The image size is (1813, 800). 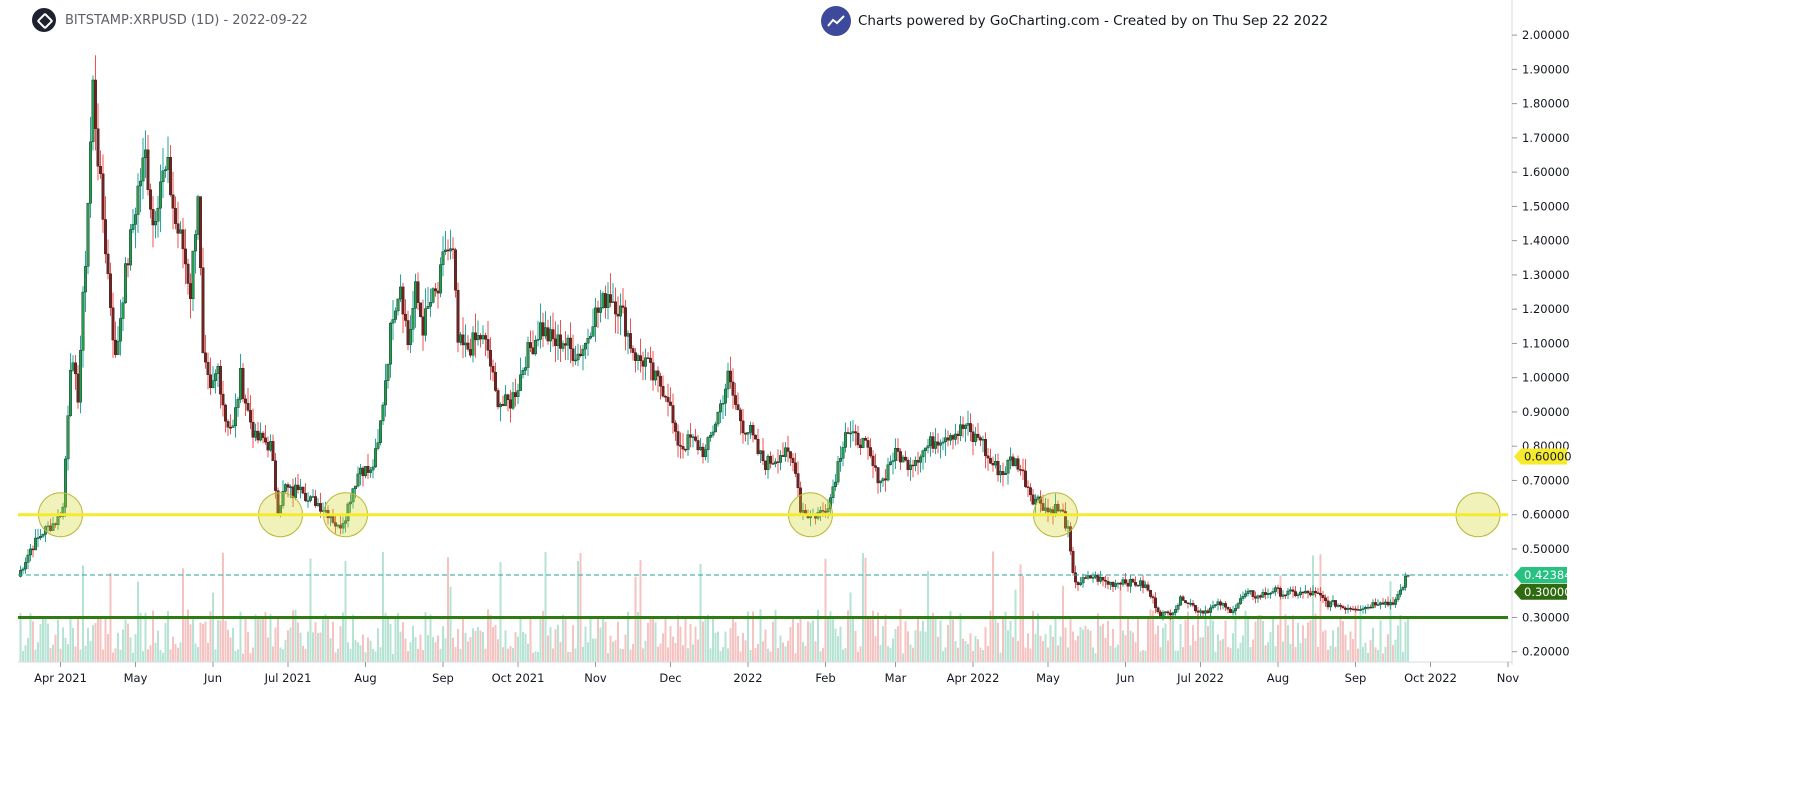 What do you see at coordinates (518, 678) in the screenshot?
I see `x-tick-label: Oct 2021` at bounding box center [518, 678].